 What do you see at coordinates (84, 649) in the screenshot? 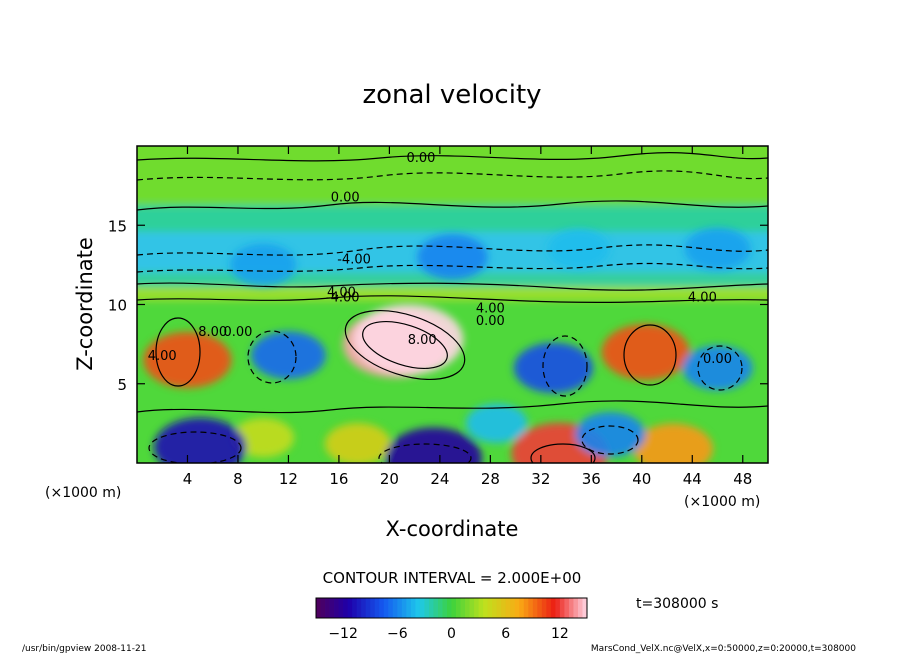
I see `footer-left: /usr/bin/gpview 2008-11-21` at bounding box center [84, 649].